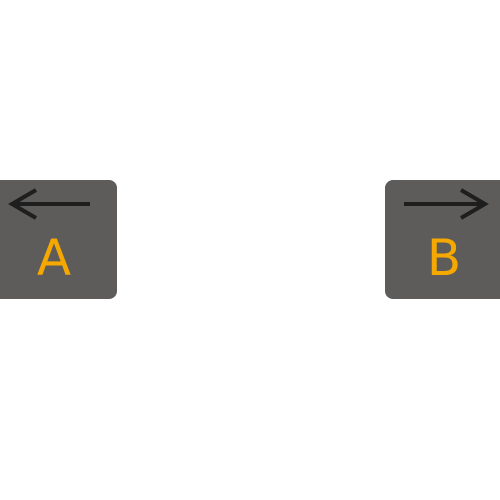 The height and width of the screenshot is (500, 500). What do you see at coordinates (446, 204) in the screenshot?
I see `arrow-right-icon` at bounding box center [446, 204].